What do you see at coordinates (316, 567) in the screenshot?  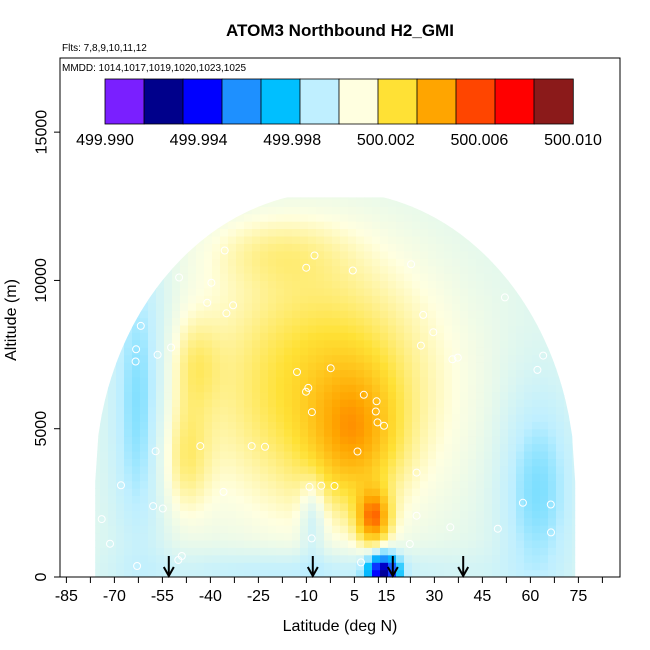 I see `profile-arrows` at bounding box center [316, 567].